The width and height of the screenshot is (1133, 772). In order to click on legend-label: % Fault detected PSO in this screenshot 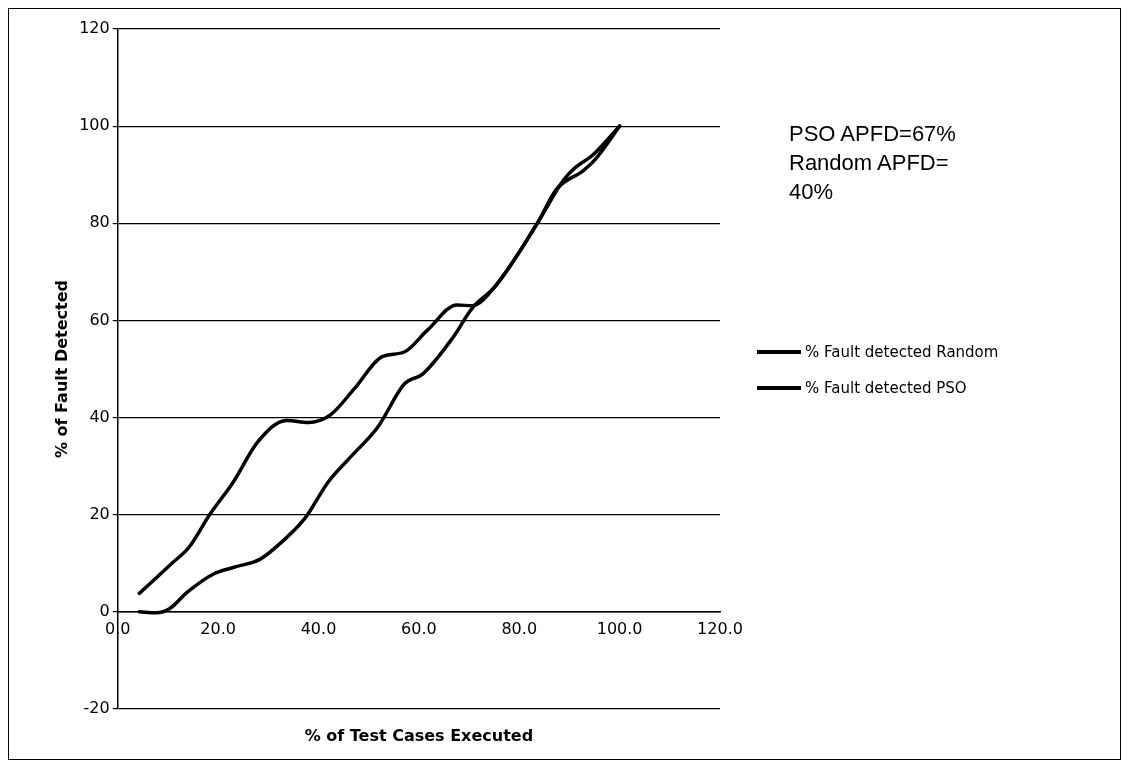, I will do `click(886, 388)`.